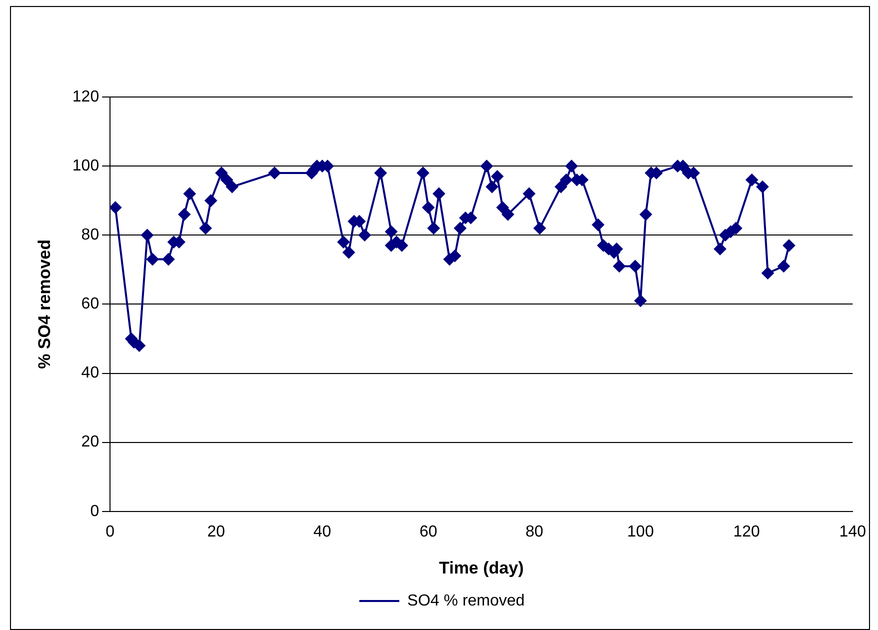 This screenshot has height=630, width=878. I want to click on y-tick-label: 40, so click(90, 373).